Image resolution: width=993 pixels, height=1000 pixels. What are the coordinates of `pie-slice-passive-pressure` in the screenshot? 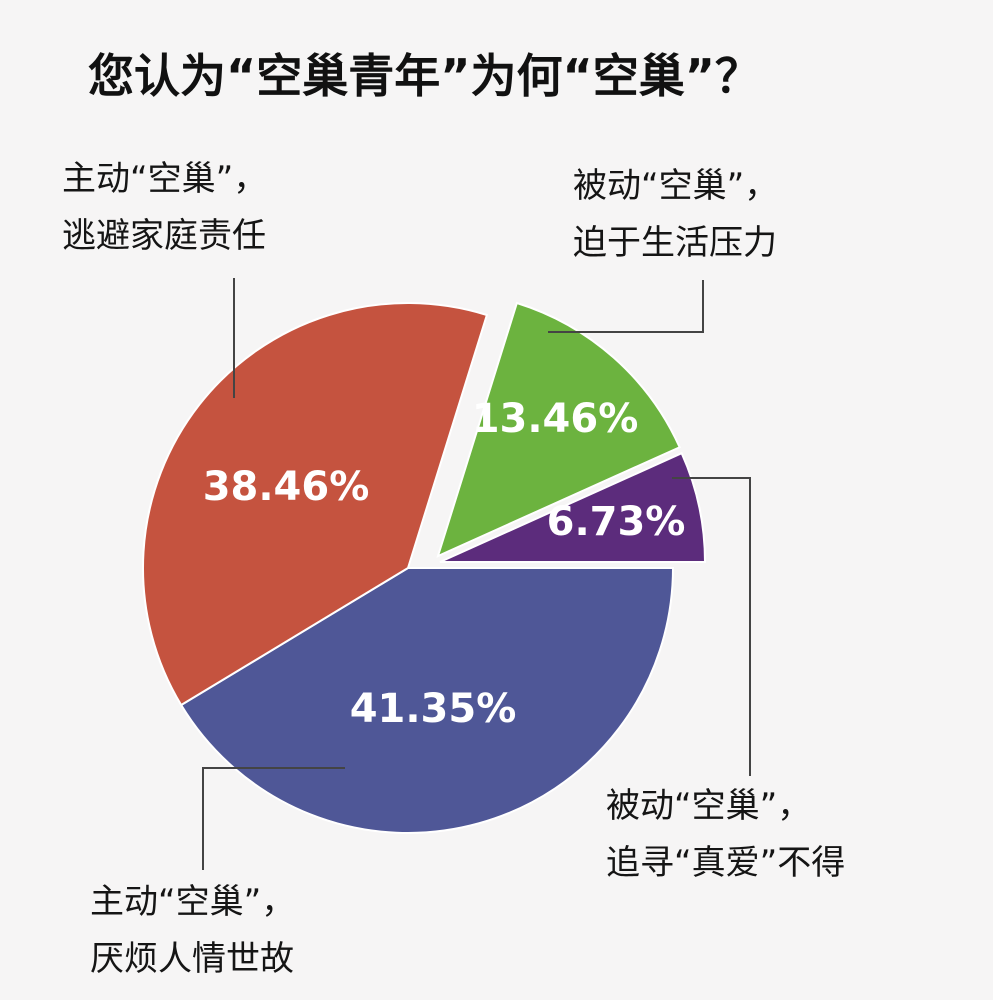 It's located at (558, 429).